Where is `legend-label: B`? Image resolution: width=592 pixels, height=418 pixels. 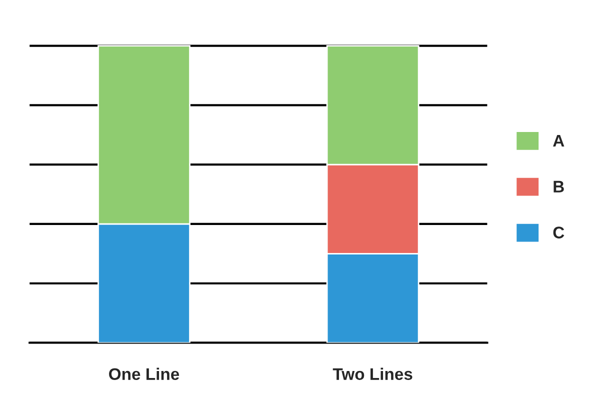 legend-label: B is located at coordinates (559, 186).